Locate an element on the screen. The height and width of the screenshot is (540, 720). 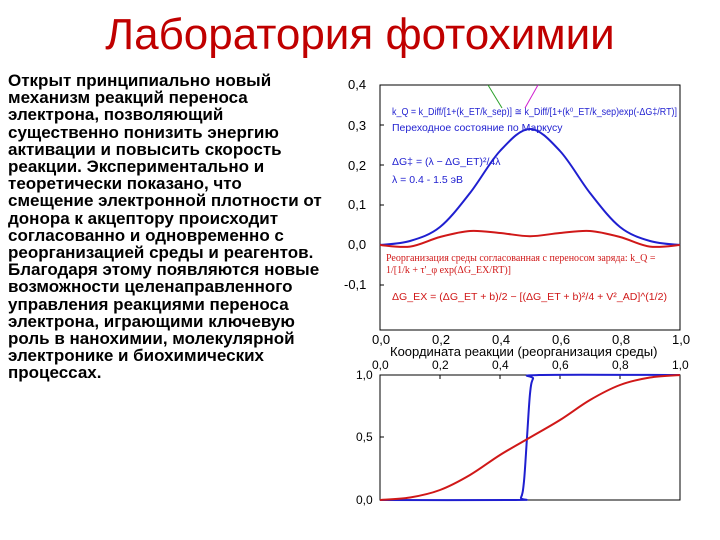
top-y-tick: -0,1 is located at coordinates (355, 284).